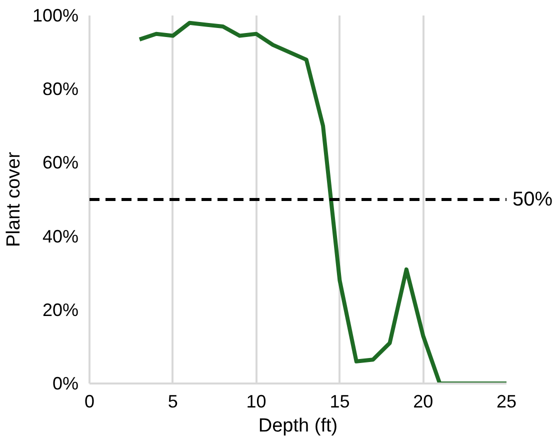 This screenshot has height=439, width=555. Describe the element at coordinates (256, 402) in the screenshot. I see `x-tick-label: 10` at that location.